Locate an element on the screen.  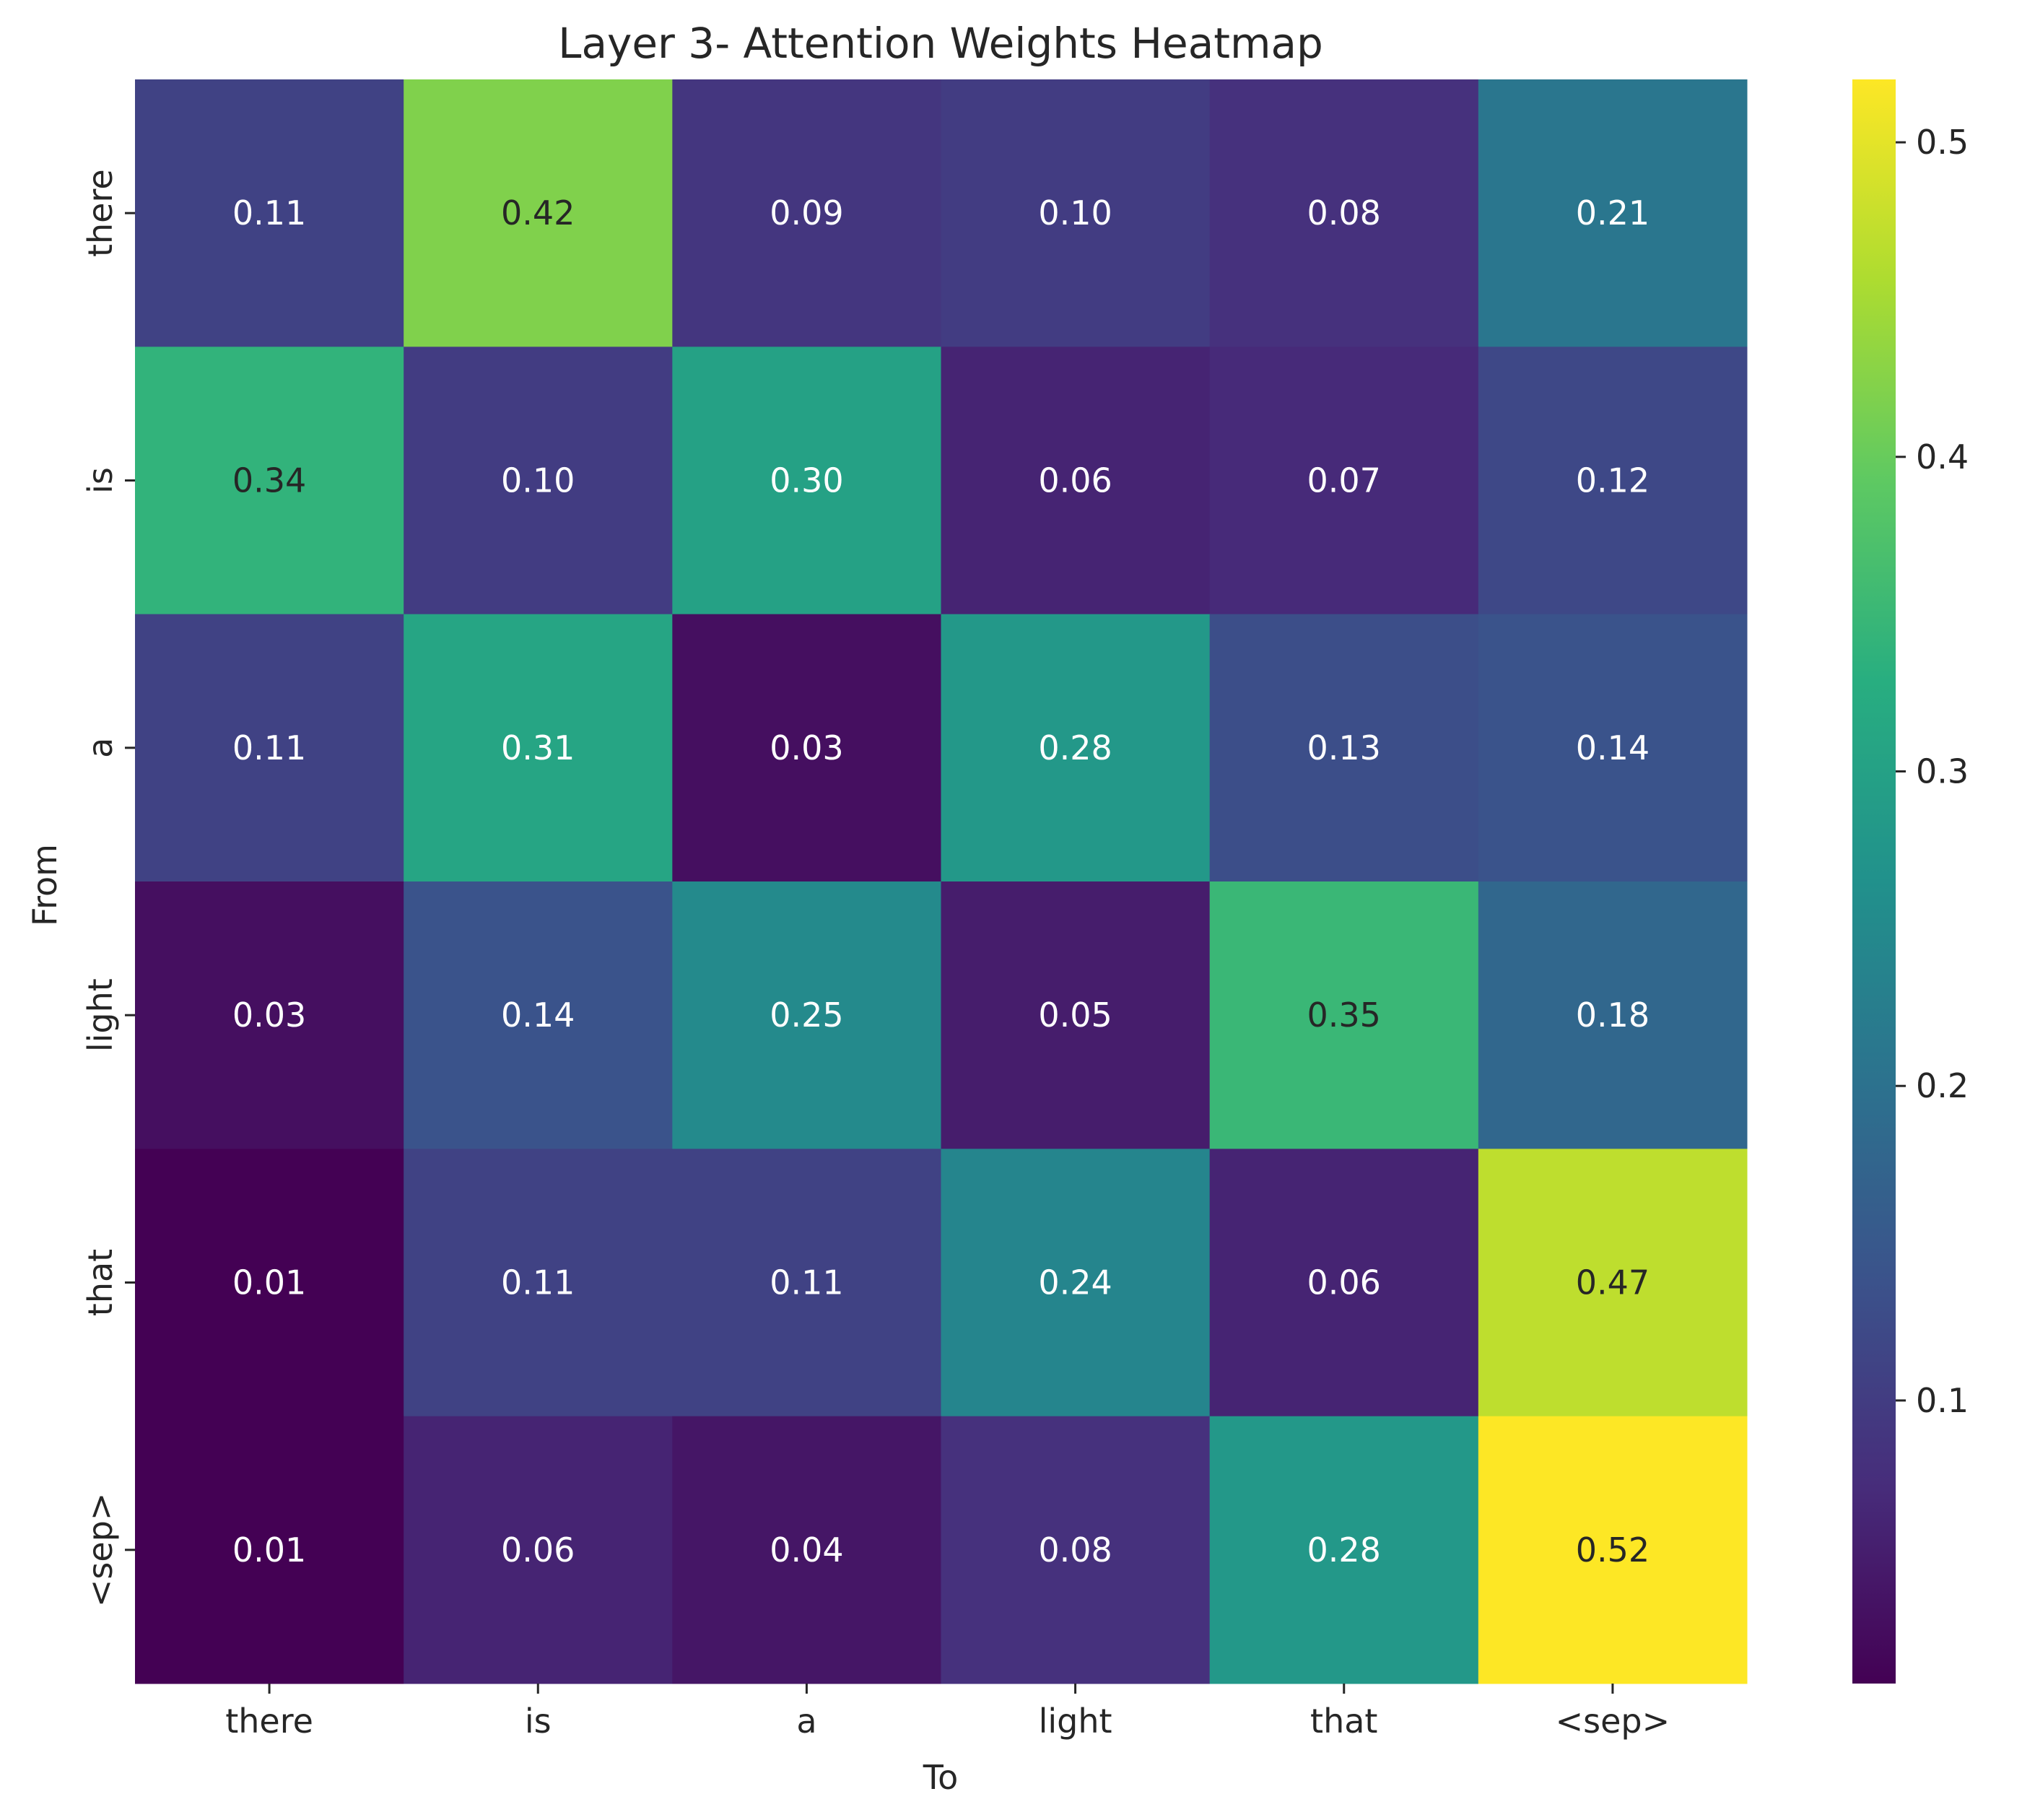
heatmap-cell-value: 0.24 is located at coordinates (1075, 1282).